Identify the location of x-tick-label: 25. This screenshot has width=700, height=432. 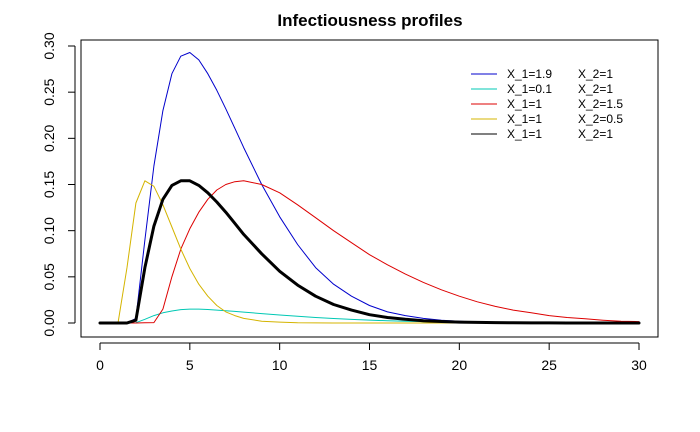
(549, 365).